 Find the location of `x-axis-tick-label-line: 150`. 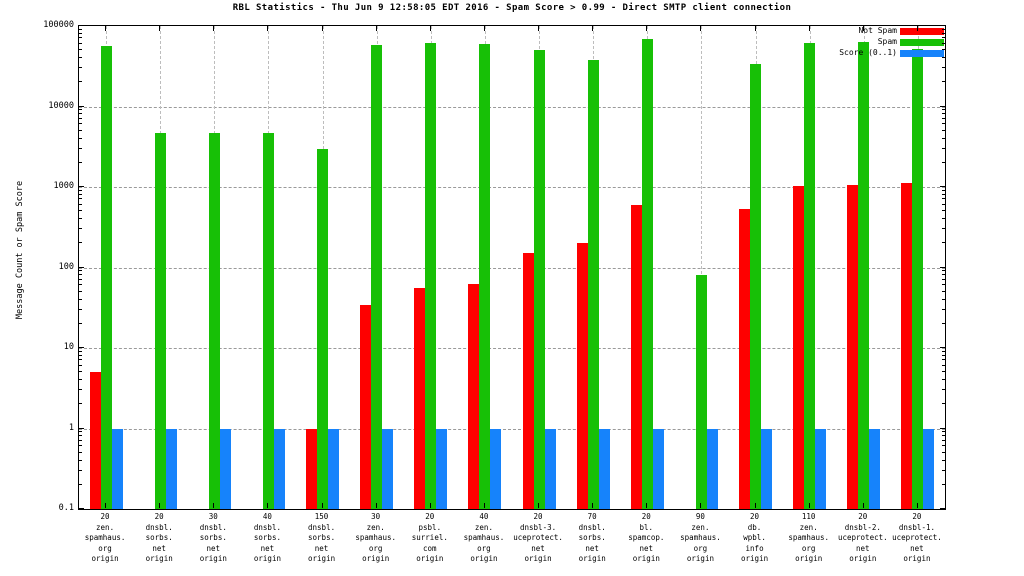

x-axis-tick-label-line: 150 is located at coordinates (321, 516).